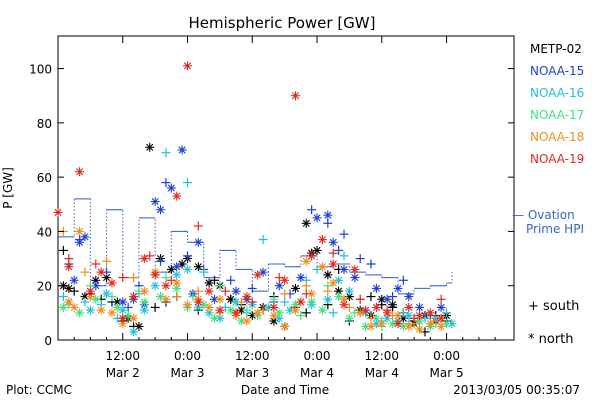 The width and height of the screenshot is (600, 400). What do you see at coordinates (285, 390) in the screenshot?
I see `x-axis-label: Date and Time` at bounding box center [285, 390].